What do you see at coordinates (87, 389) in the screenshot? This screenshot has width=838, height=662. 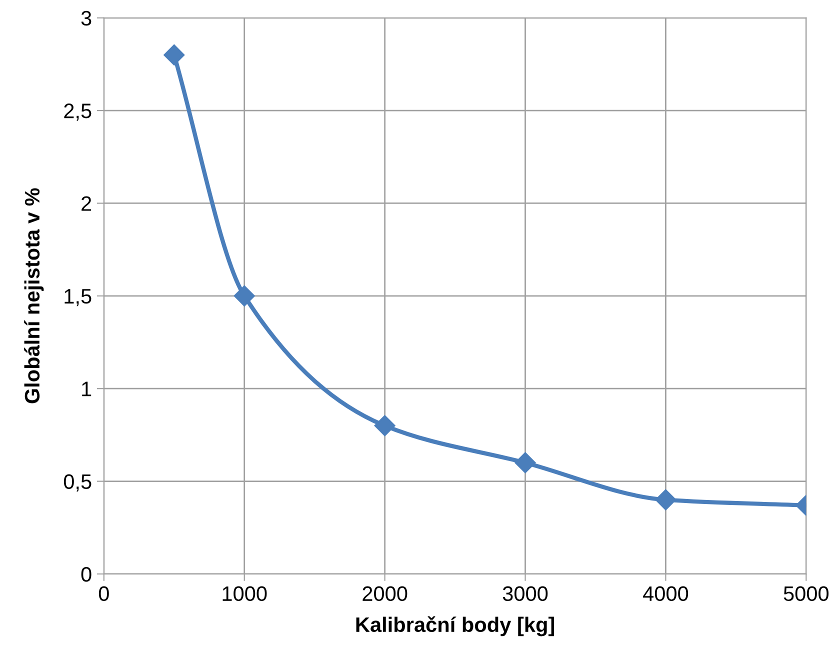 I see `y-tick-label: 1` at bounding box center [87, 389].